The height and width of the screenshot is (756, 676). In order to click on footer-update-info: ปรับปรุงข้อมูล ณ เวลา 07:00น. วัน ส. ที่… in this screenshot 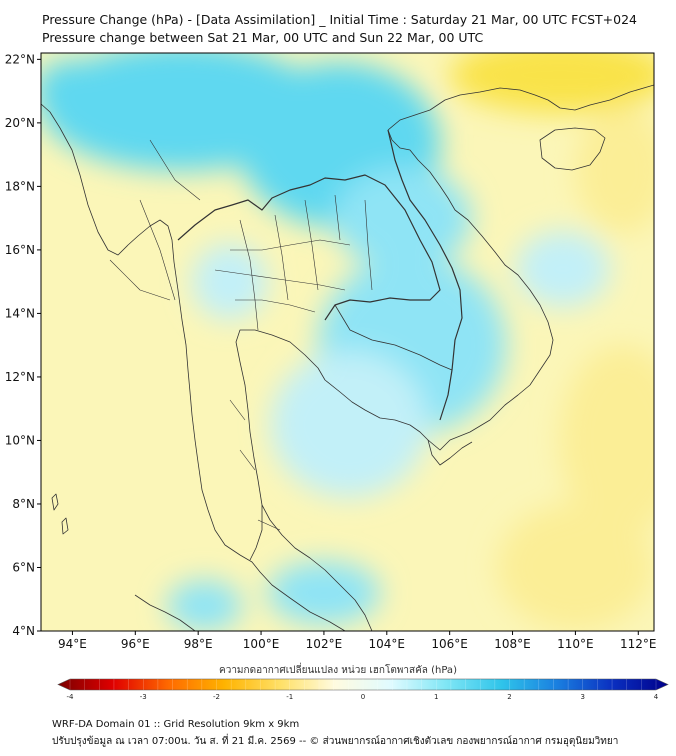, I will do `click(335, 741)`.